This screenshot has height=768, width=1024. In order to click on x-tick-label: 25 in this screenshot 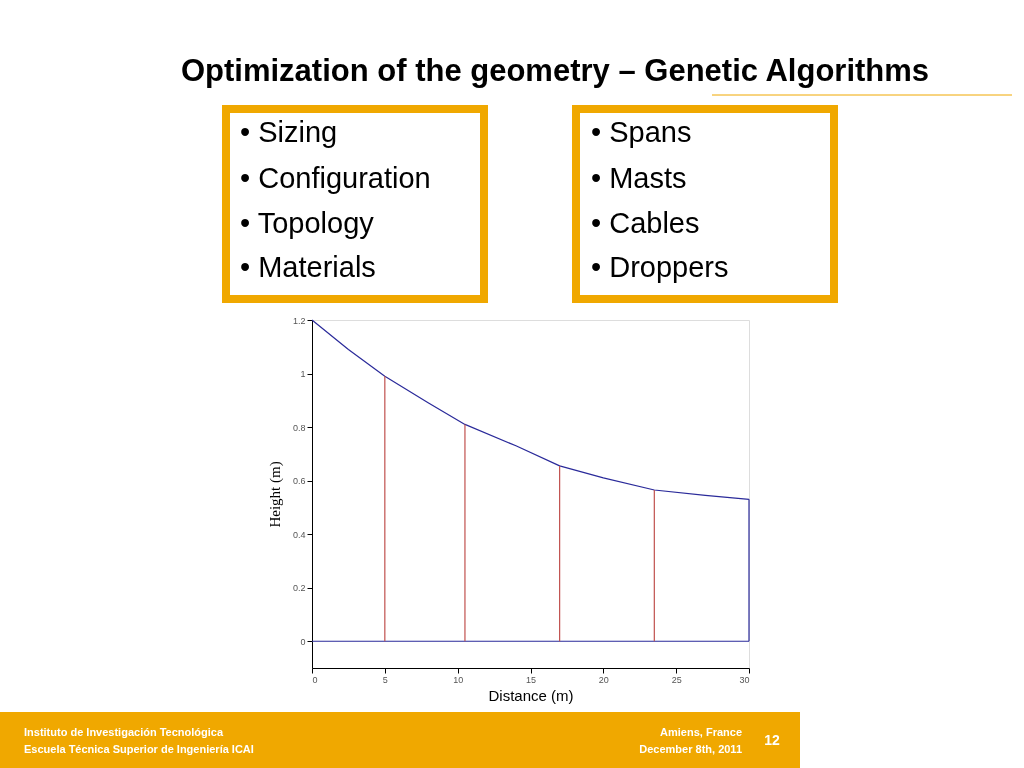, I will do `click(676, 679)`.